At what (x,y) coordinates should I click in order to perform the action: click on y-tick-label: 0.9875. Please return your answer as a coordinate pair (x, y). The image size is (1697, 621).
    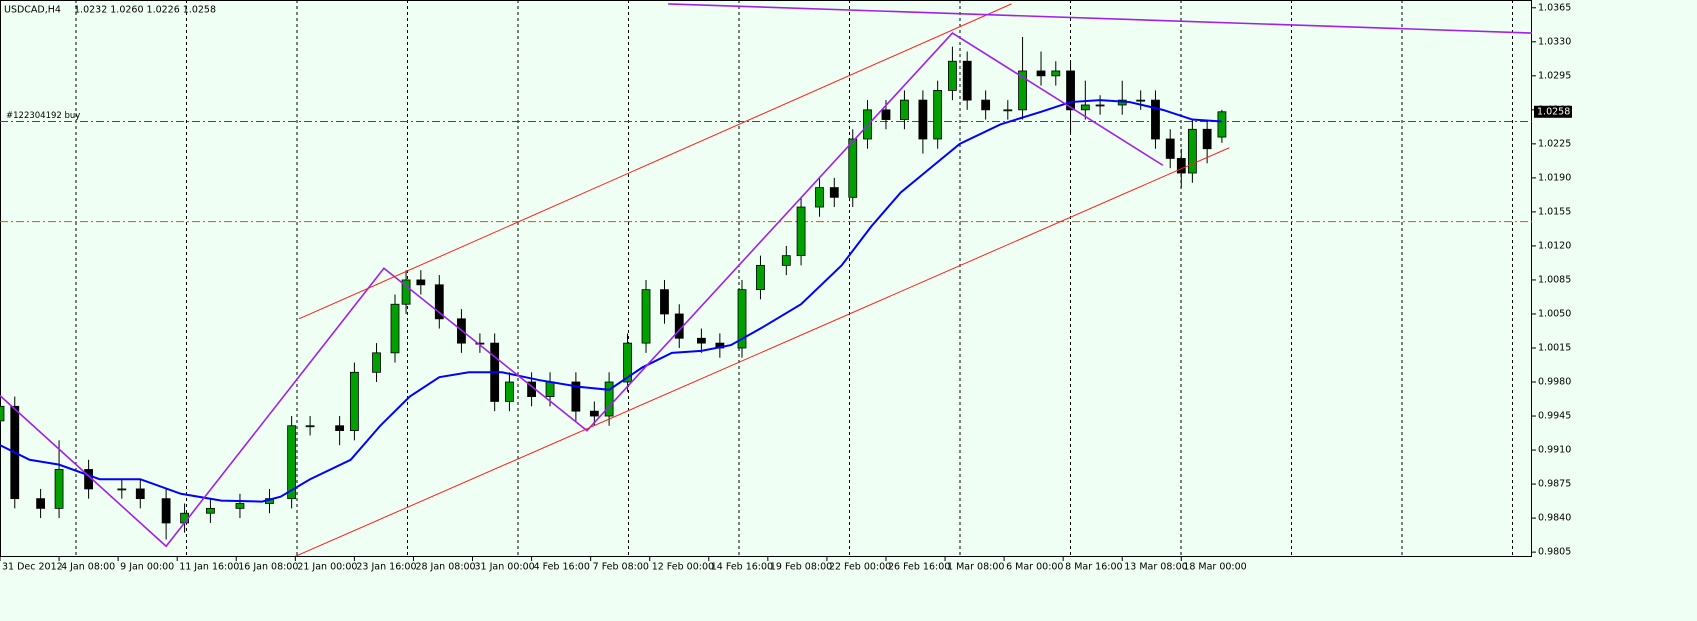
    Looking at the image, I should click on (1554, 484).